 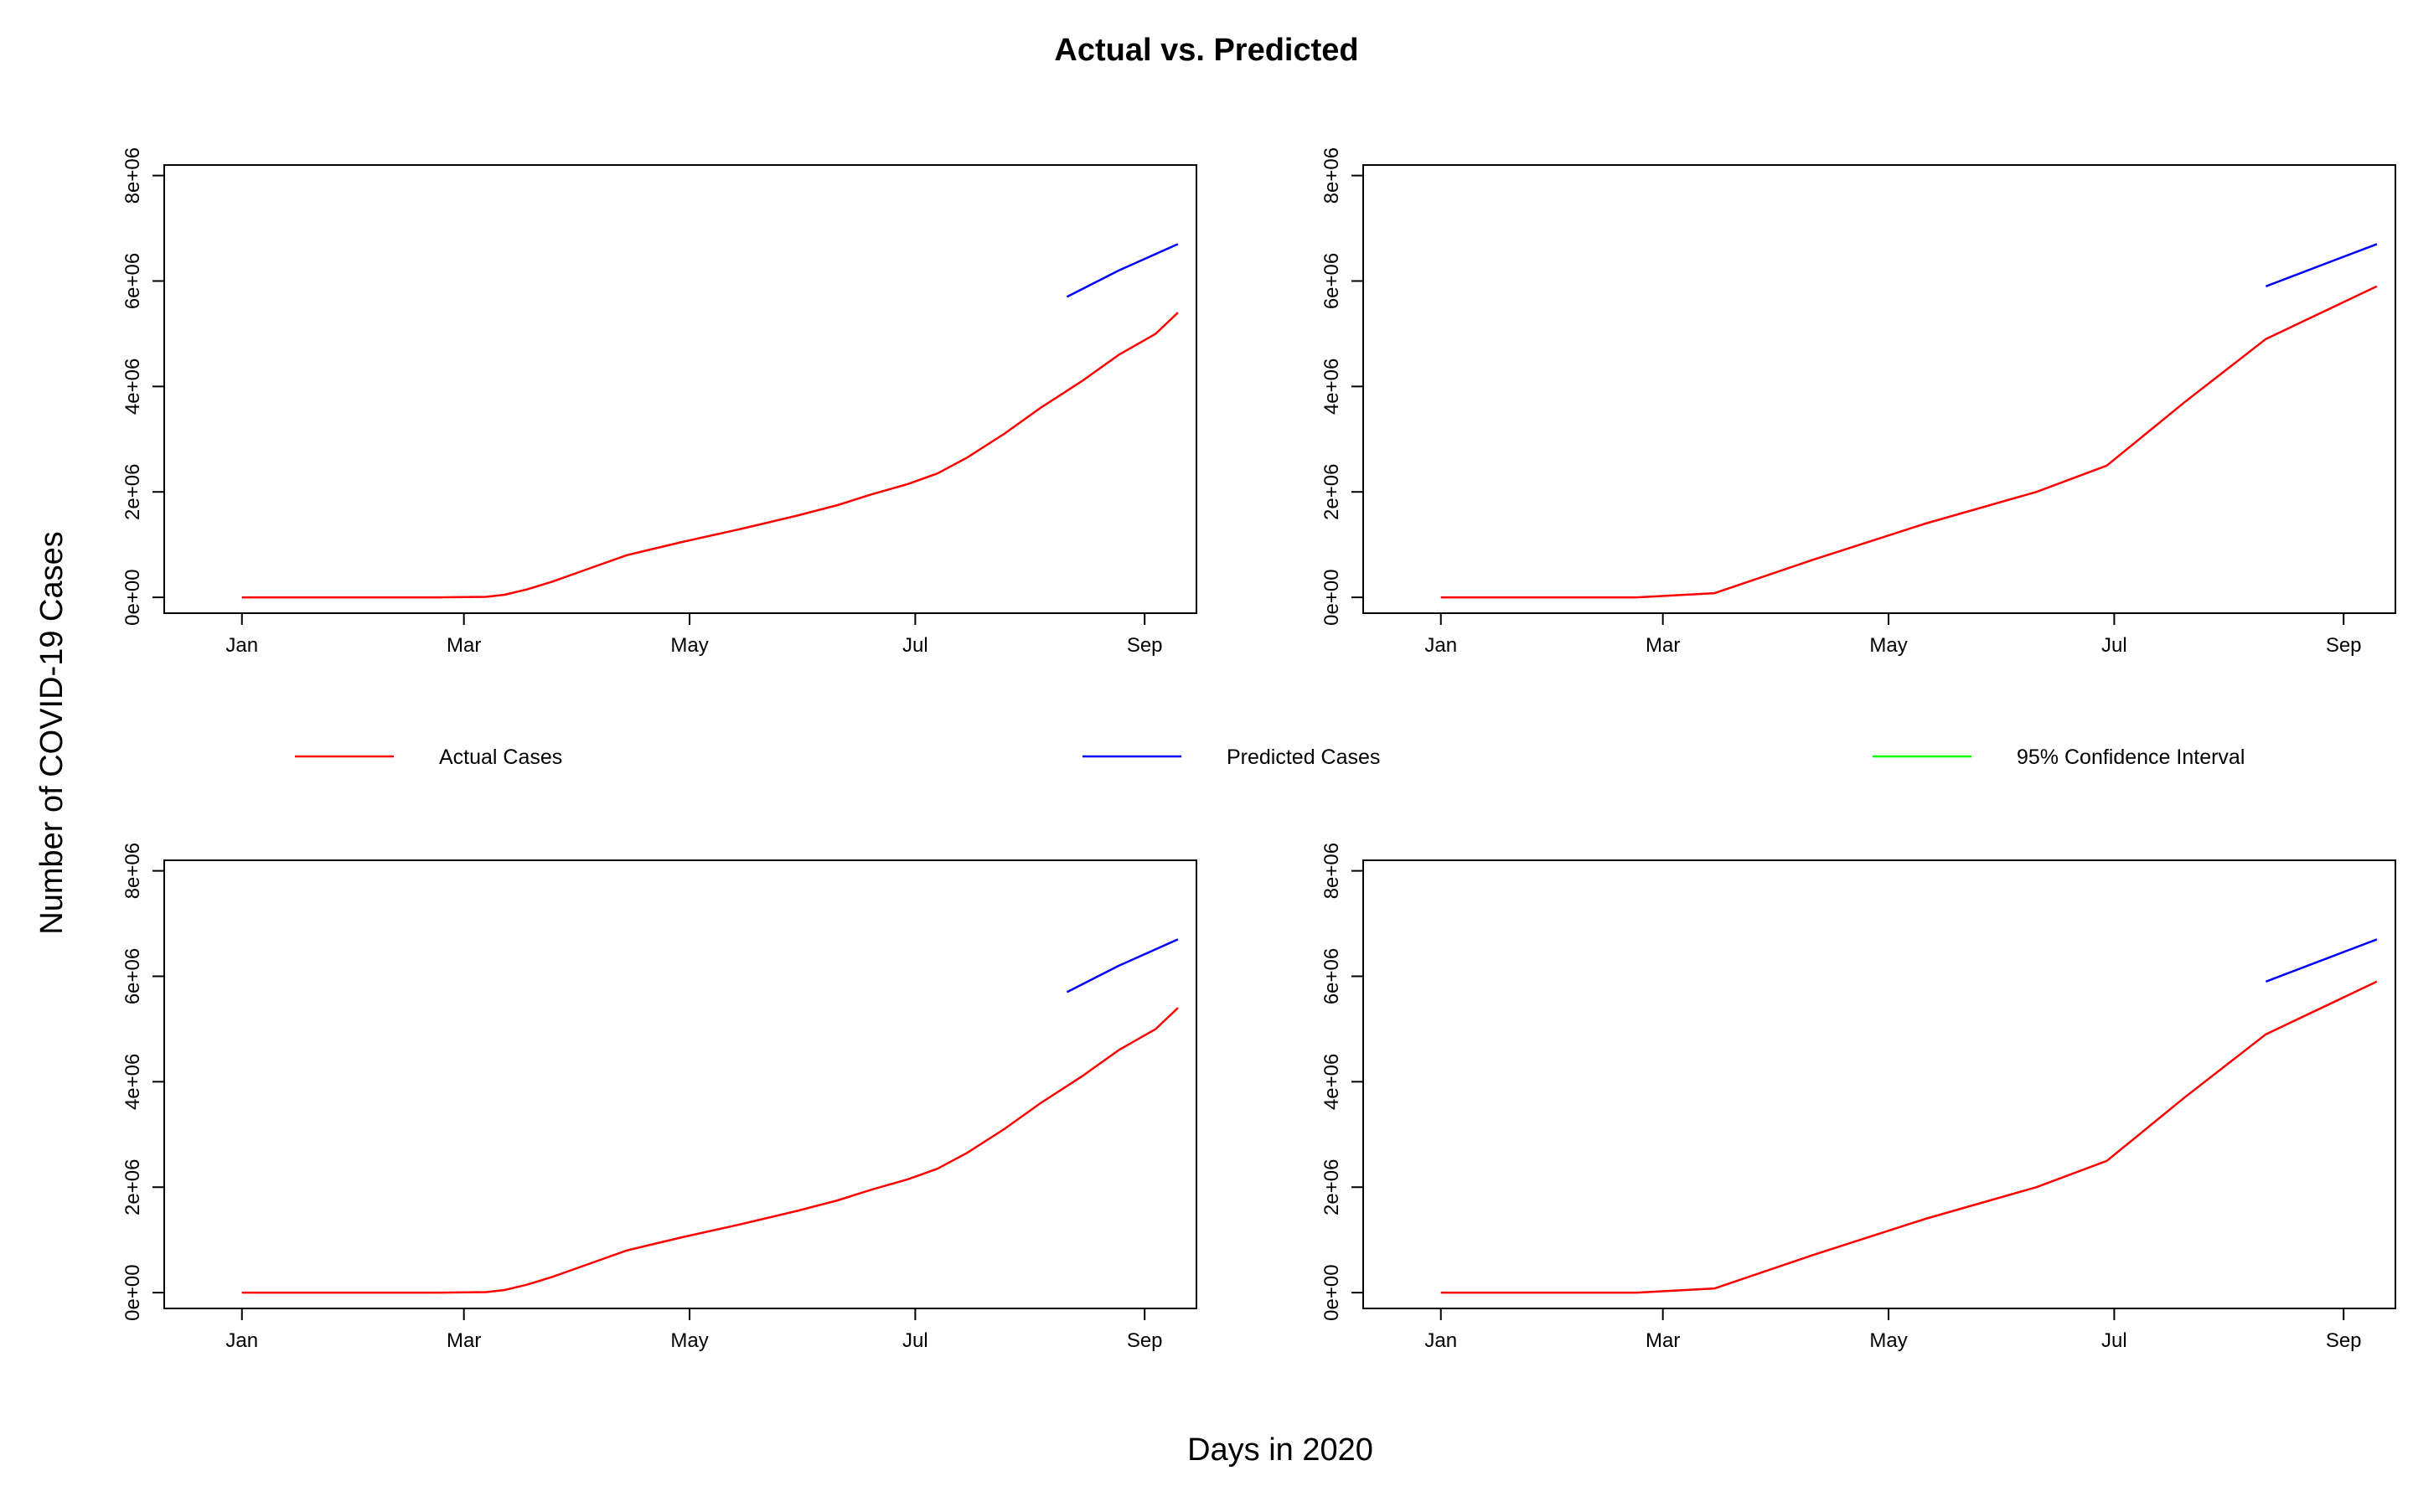 I want to click on legend-item: Predicted Cases, so click(x=1231, y=757).